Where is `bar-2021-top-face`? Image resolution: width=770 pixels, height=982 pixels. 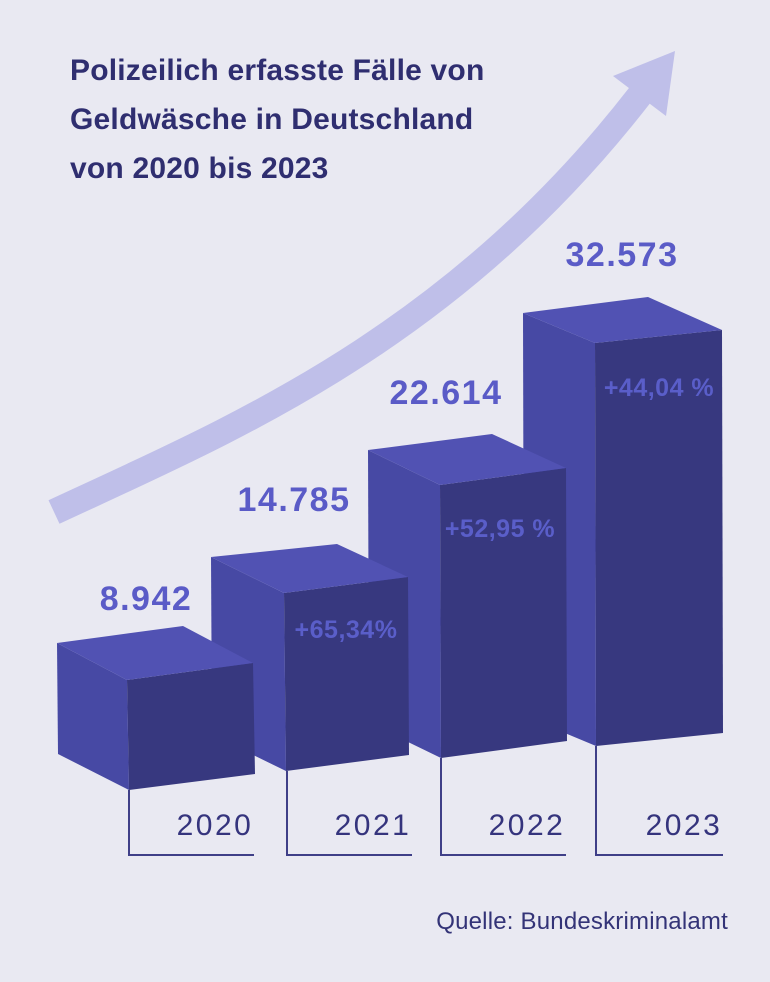
bar-2021-top-face is located at coordinates (309, 568).